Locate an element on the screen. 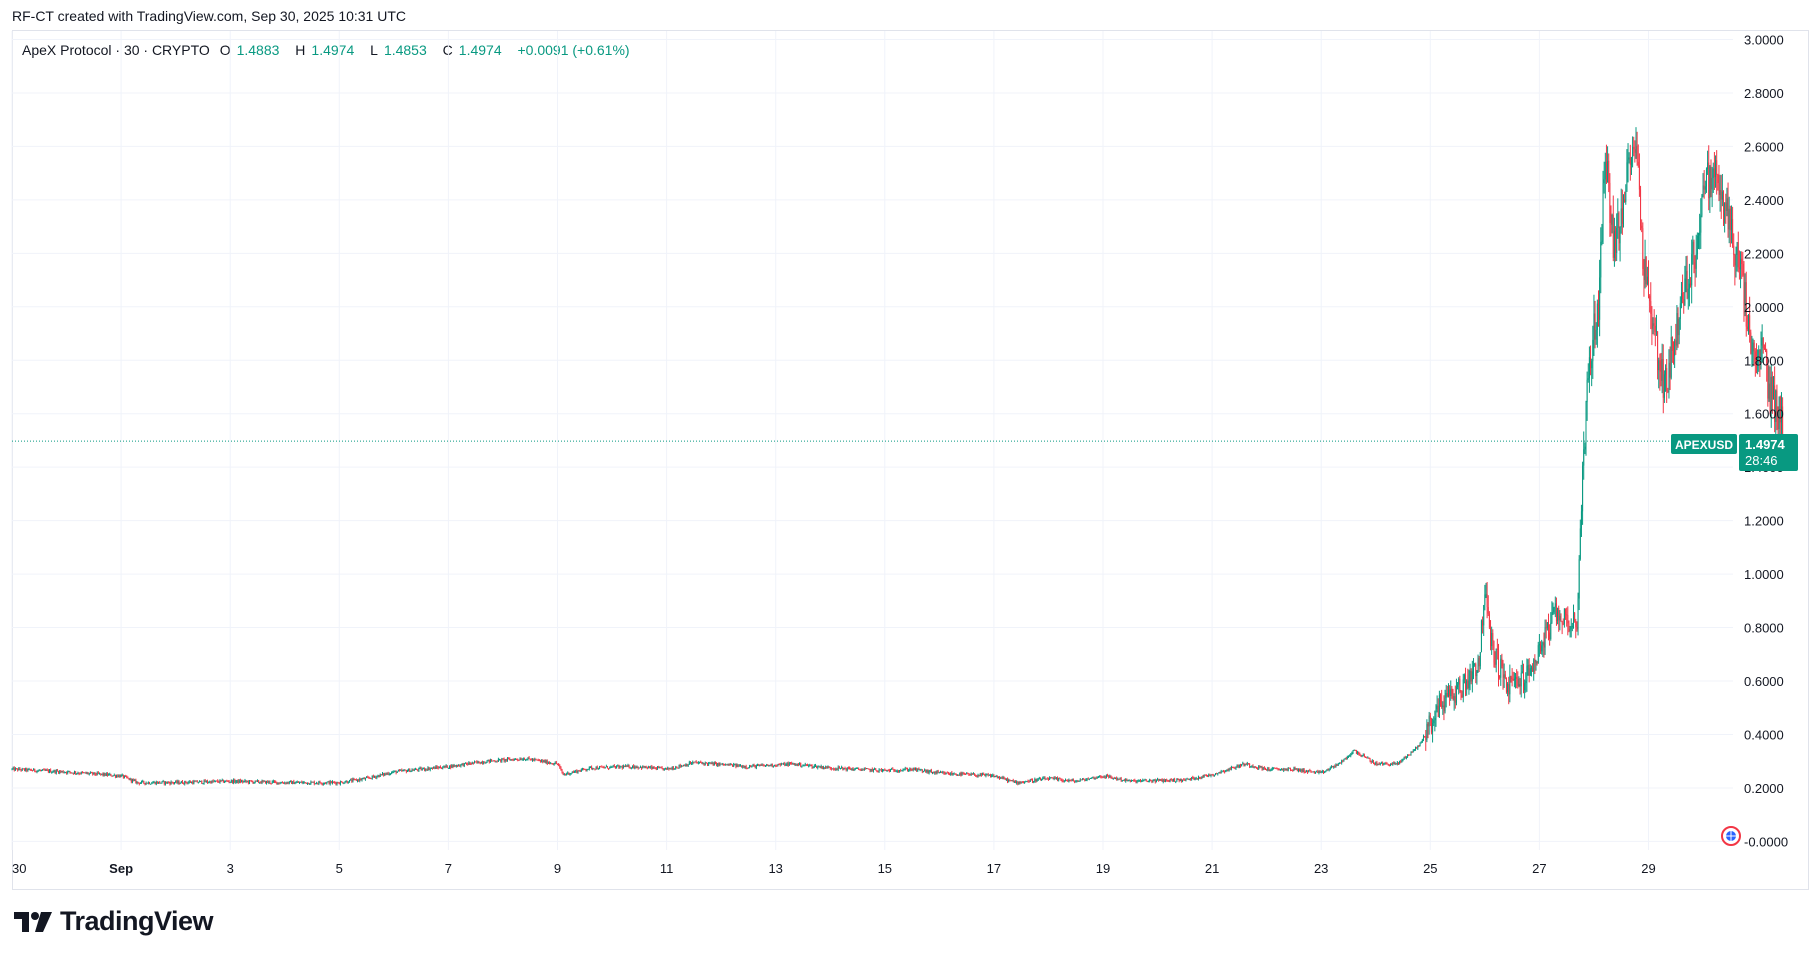 This screenshot has width=1818, height=957. tradingview-logo: TradingView is located at coordinates (114, 921).